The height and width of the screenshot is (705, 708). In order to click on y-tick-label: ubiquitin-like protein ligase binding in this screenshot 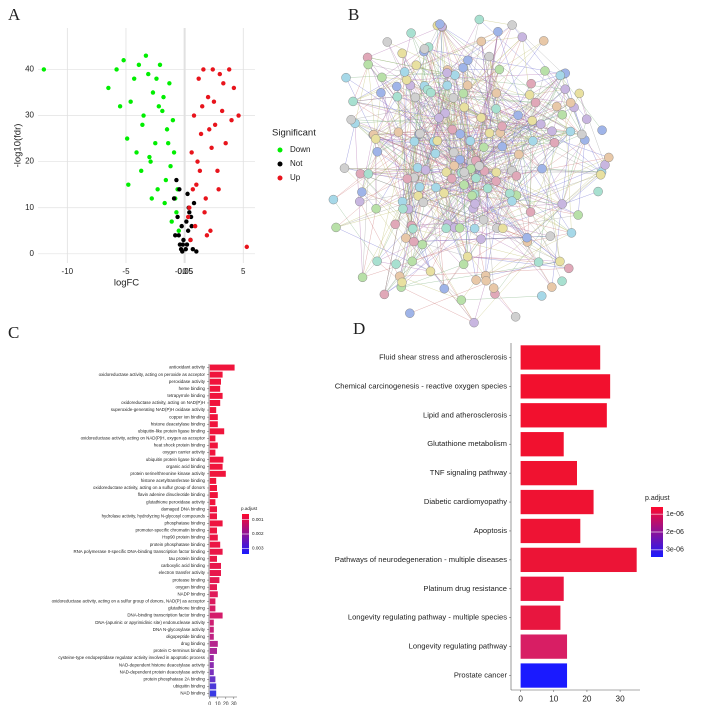, I will do `click(172, 430)`.